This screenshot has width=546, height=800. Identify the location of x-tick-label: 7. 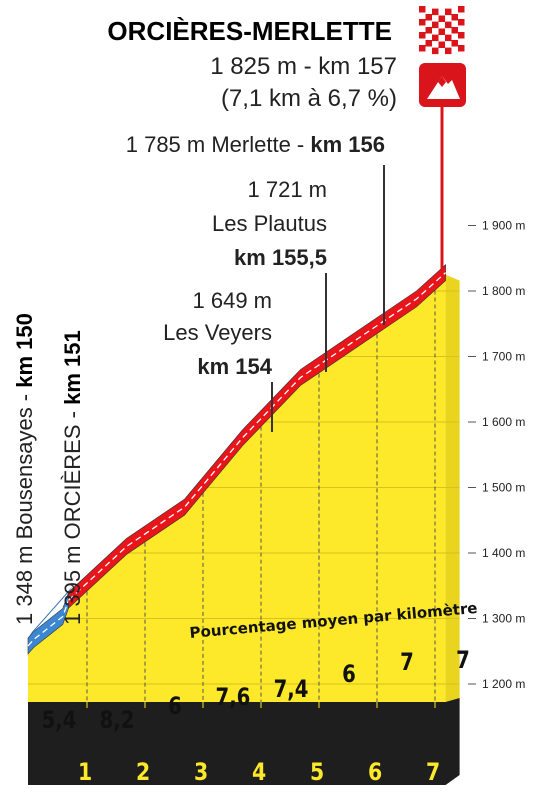
(433, 772).